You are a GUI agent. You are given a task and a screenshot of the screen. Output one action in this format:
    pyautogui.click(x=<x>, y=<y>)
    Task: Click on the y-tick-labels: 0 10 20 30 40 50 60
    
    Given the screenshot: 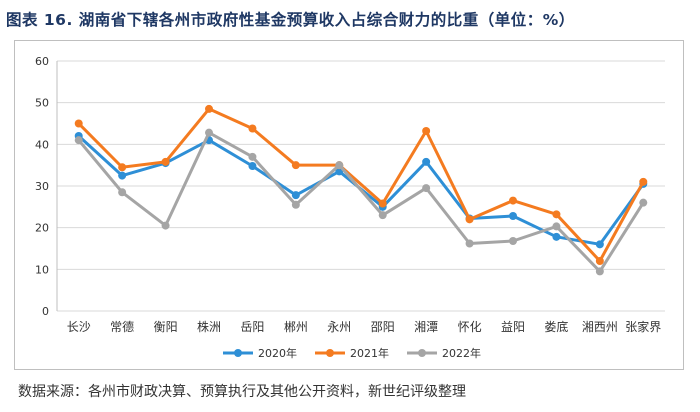 What is the action you would take?
    pyautogui.click(x=42, y=186)
    